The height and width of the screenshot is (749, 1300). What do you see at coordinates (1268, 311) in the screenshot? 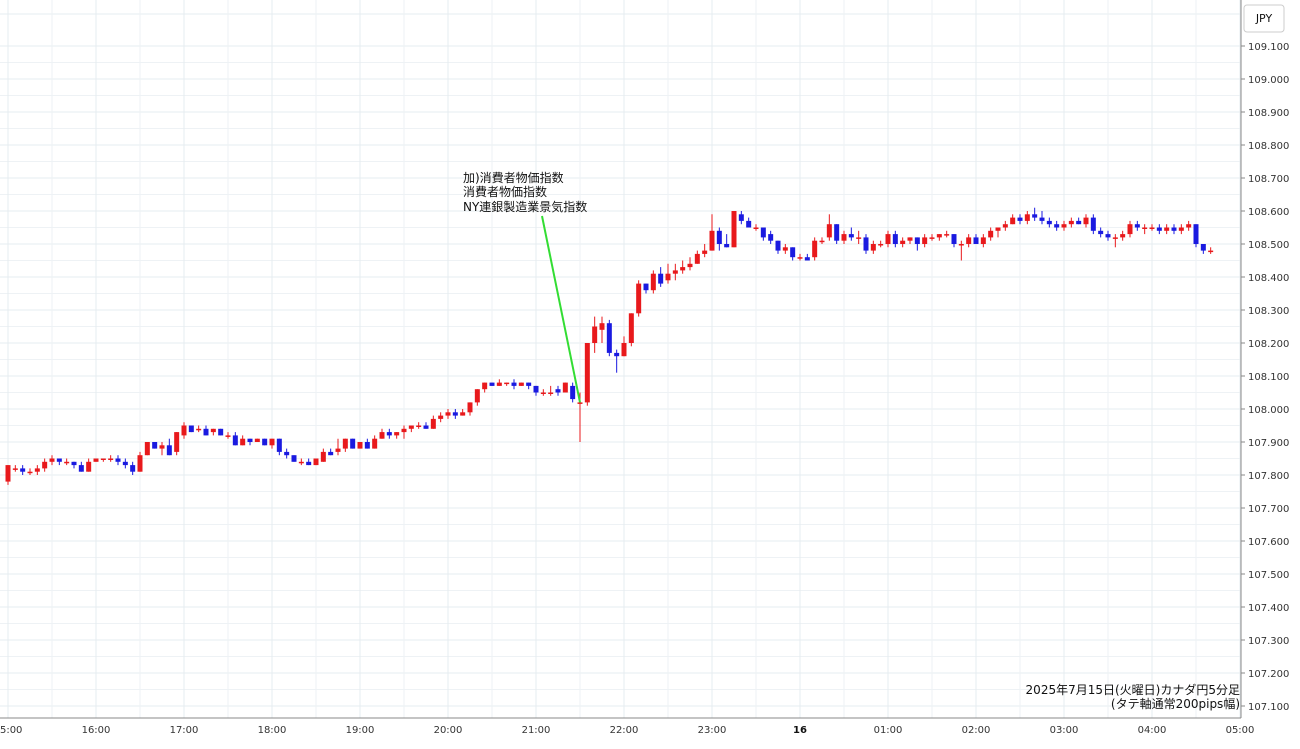
I see `y-tick-label: 108.300` at bounding box center [1268, 311].